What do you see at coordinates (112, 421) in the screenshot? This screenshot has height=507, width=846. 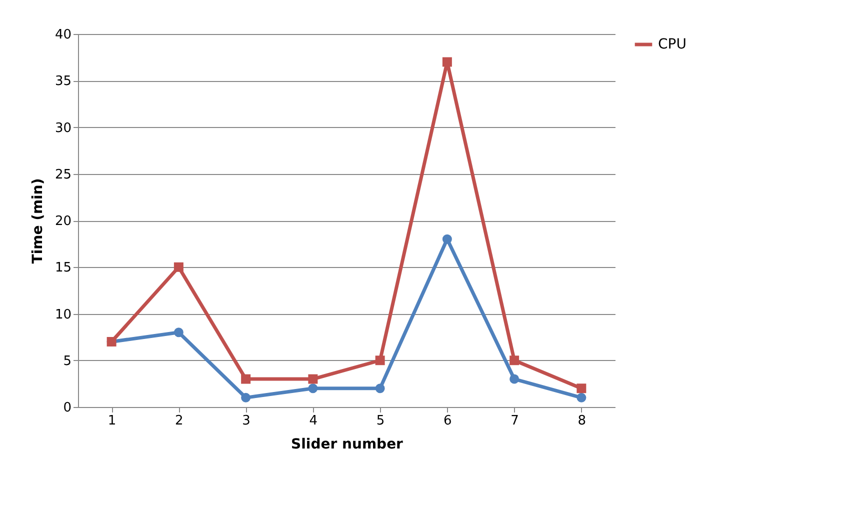 I see `x-tick-label: 1` at bounding box center [112, 421].